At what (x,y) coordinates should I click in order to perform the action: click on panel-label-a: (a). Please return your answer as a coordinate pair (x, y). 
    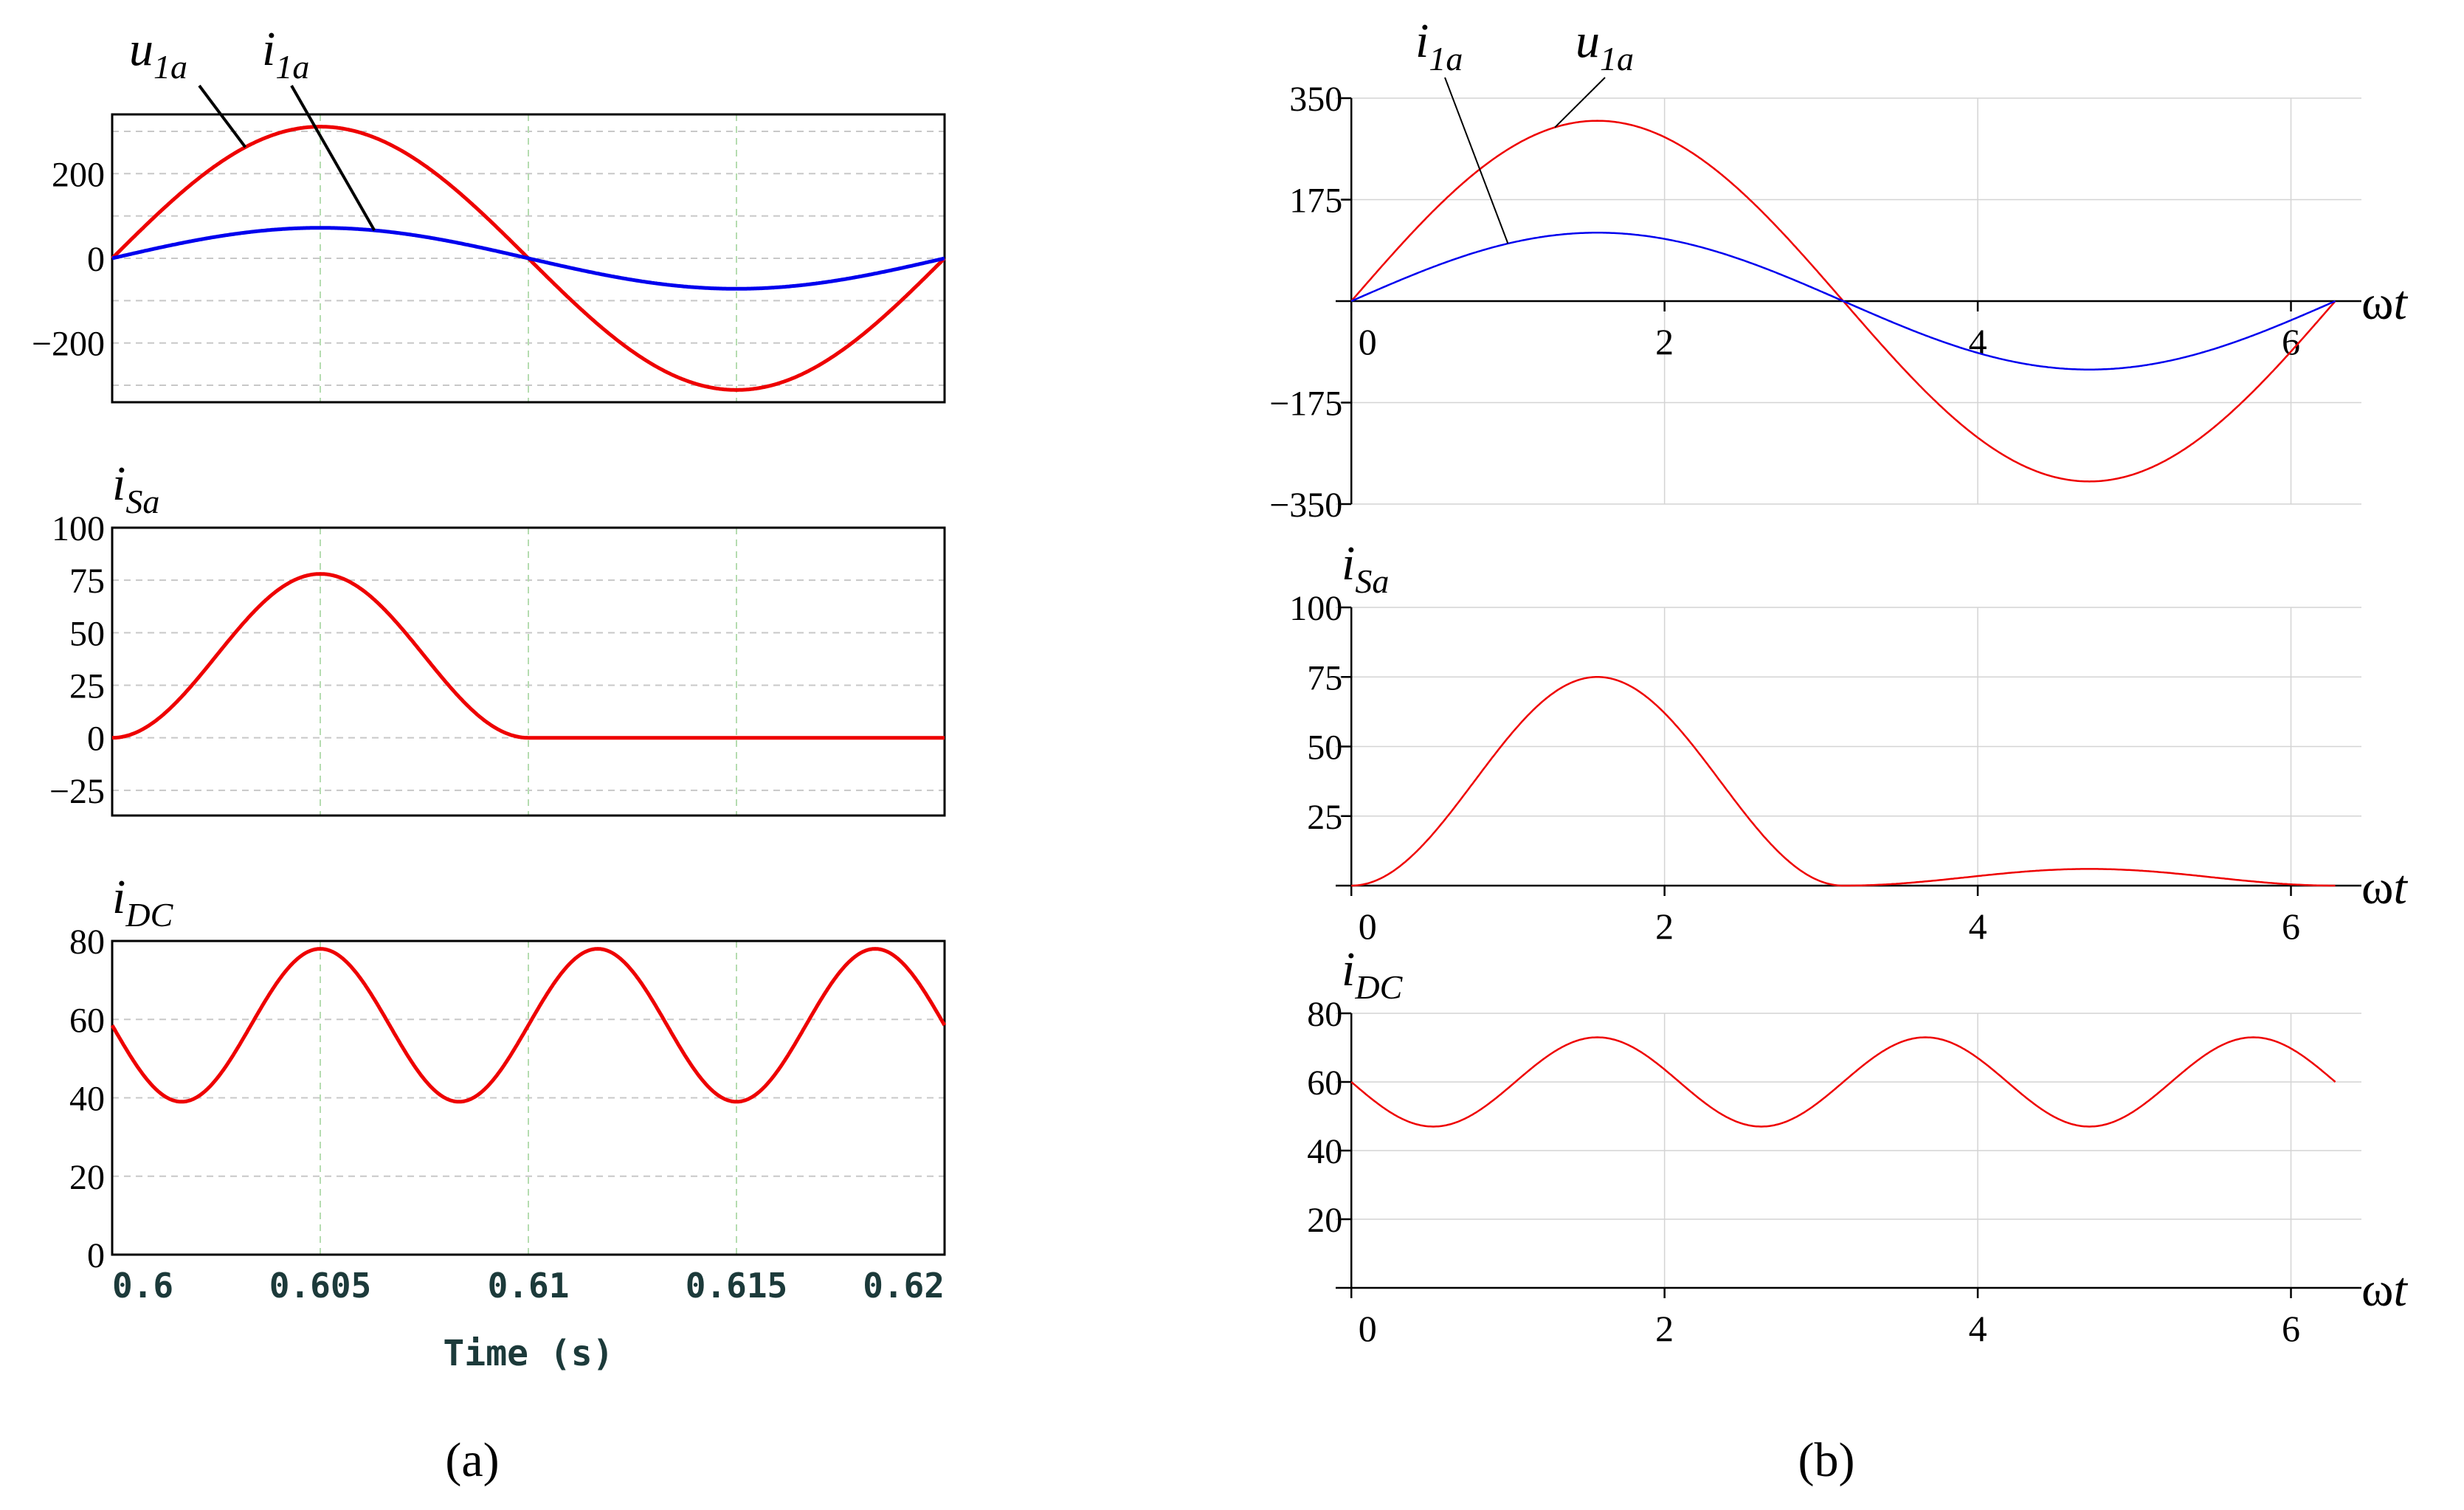
    Looking at the image, I should click on (472, 1460).